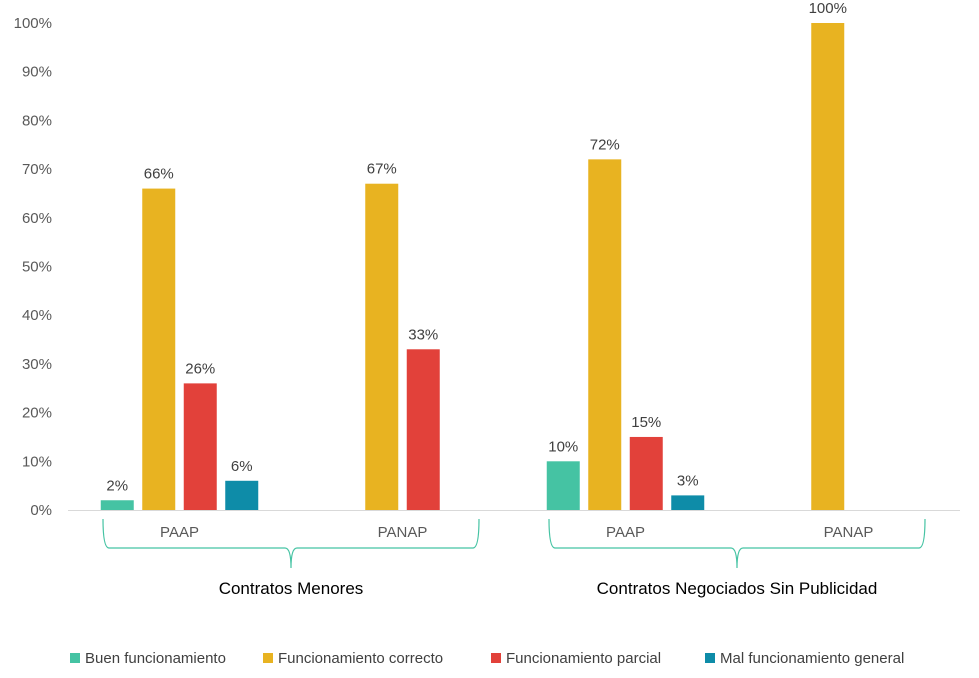 The width and height of the screenshot is (979, 678). Describe the element at coordinates (155, 658) in the screenshot. I see `legend-label: Buen funcionamiento` at that location.